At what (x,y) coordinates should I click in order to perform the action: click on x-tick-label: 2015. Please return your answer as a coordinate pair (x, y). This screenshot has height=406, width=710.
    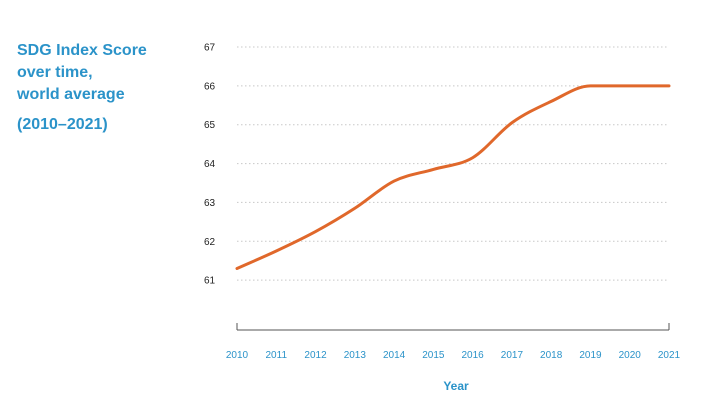
    Looking at the image, I should click on (433, 355).